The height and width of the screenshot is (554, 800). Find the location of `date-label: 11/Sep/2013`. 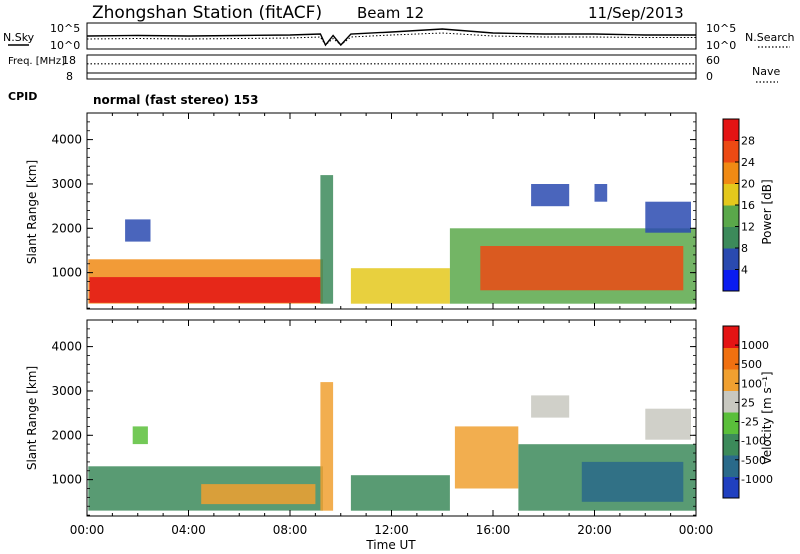

date-label: 11/Sep/2013 is located at coordinates (636, 13).